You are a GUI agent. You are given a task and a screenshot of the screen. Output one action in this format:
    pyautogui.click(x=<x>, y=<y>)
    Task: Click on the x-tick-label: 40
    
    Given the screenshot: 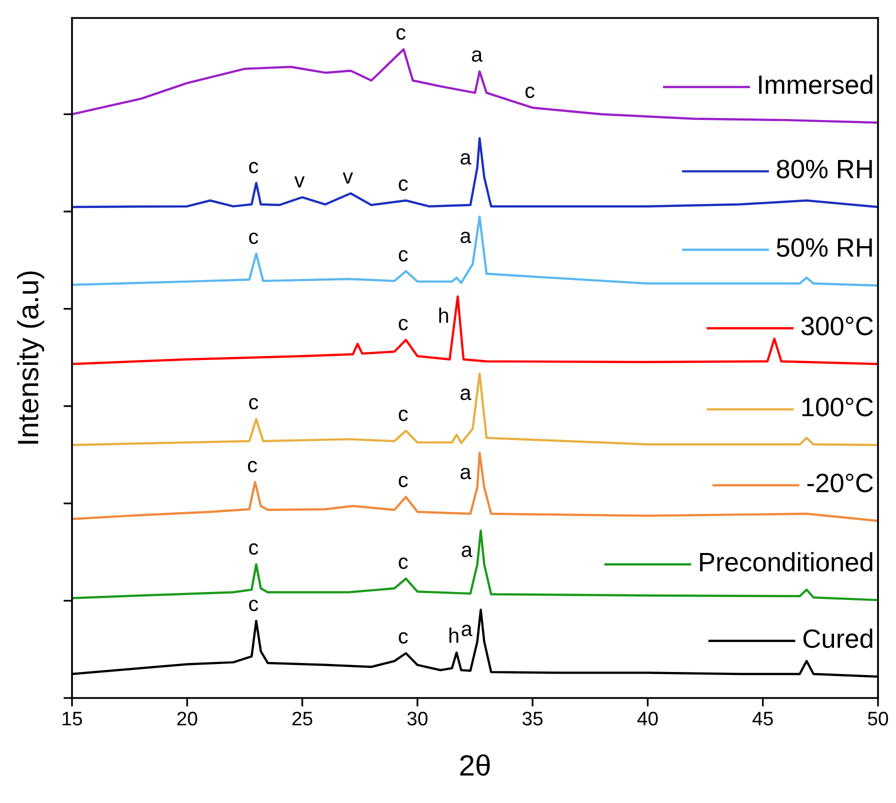 What is the action you would take?
    pyautogui.click(x=647, y=719)
    